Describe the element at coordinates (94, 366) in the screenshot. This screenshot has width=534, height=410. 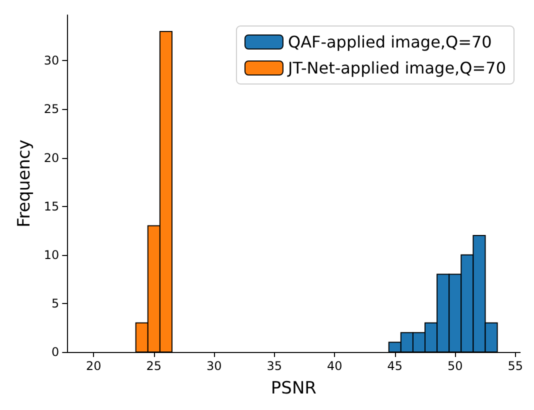
I see `x-tick-label: 20` at that location.